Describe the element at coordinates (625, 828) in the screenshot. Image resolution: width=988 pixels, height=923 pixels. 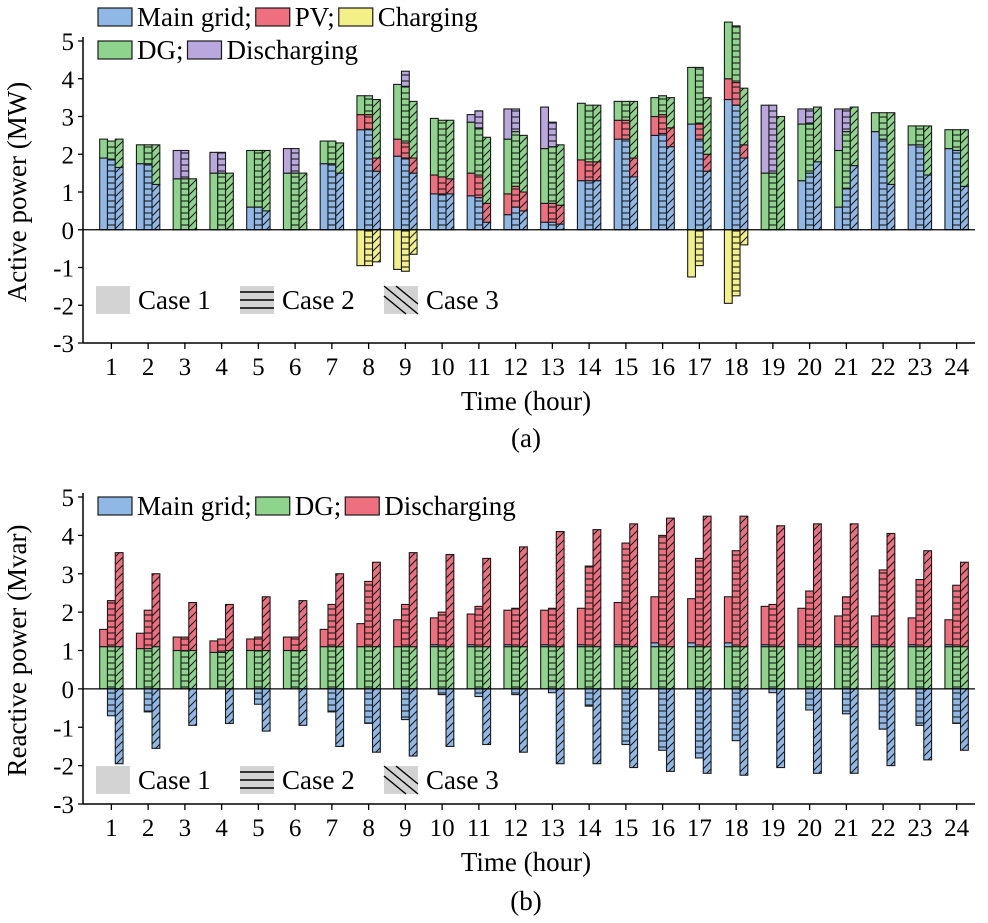
I see `x-tick-label: 15` at that location.